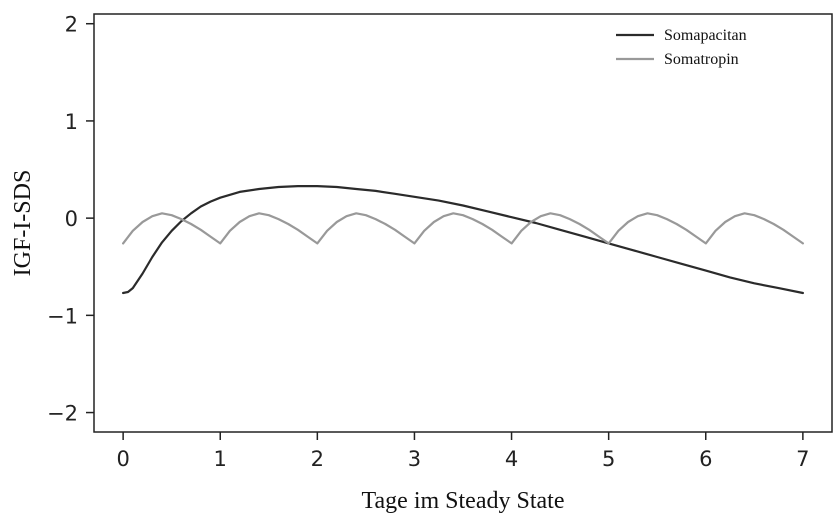 The height and width of the screenshot is (521, 840). I want to click on y-axis: −2 −1 0 1 2, so click(70, 219).